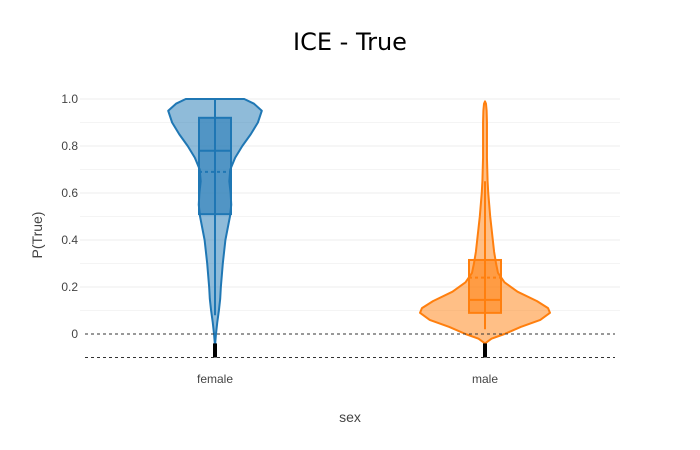  Describe the element at coordinates (69, 287) in the screenshot. I see `y-tick-label-1: 0.2` at that location.